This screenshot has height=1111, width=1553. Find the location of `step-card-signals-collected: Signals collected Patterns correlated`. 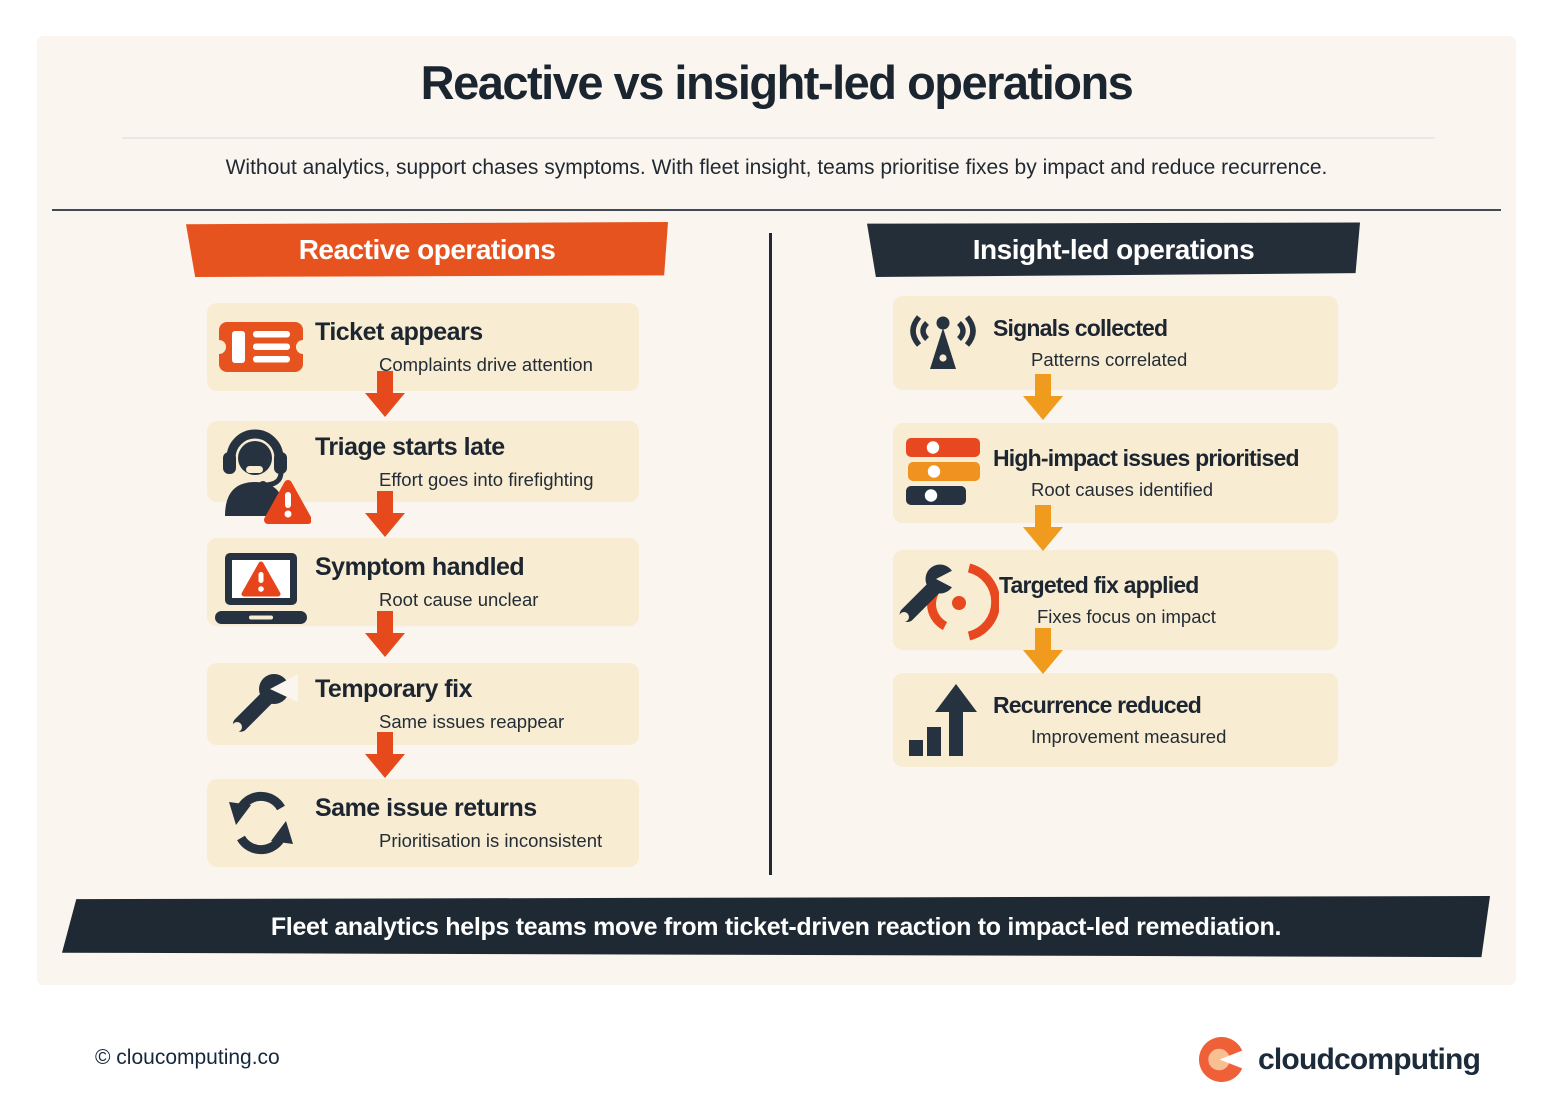

step-card-signals-collected: Signals collected Patterns correlated is located at coordinates (1115, 343).